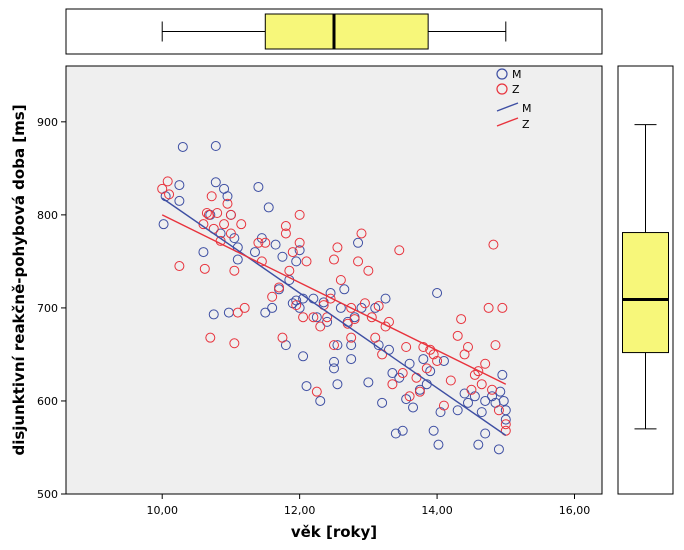 The width and height of the screenshot is (684, 550). Describe the element at coordinates (47, 122) in the screenshot. I see `y-tick-label: 900` at that location.